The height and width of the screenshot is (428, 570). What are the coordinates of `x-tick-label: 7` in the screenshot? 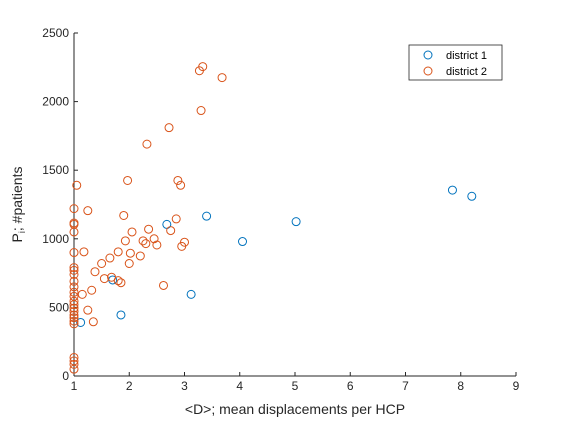 It's located at (405, 386).